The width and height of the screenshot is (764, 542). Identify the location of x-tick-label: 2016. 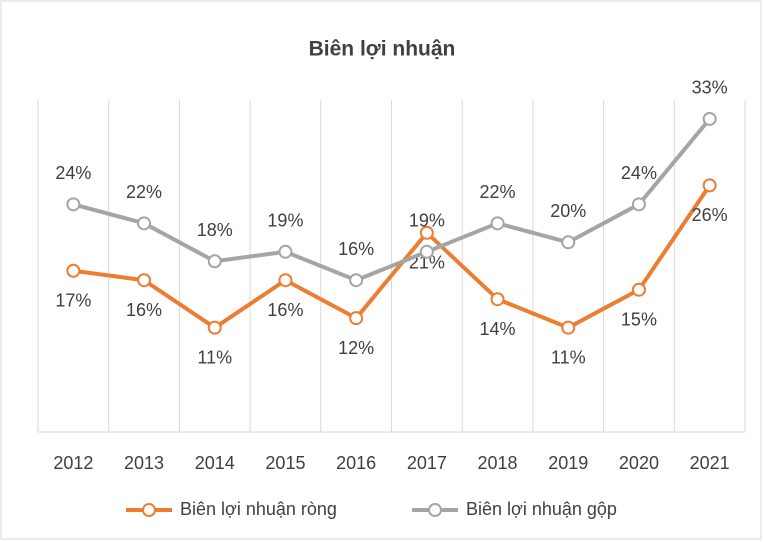
(356, 463).